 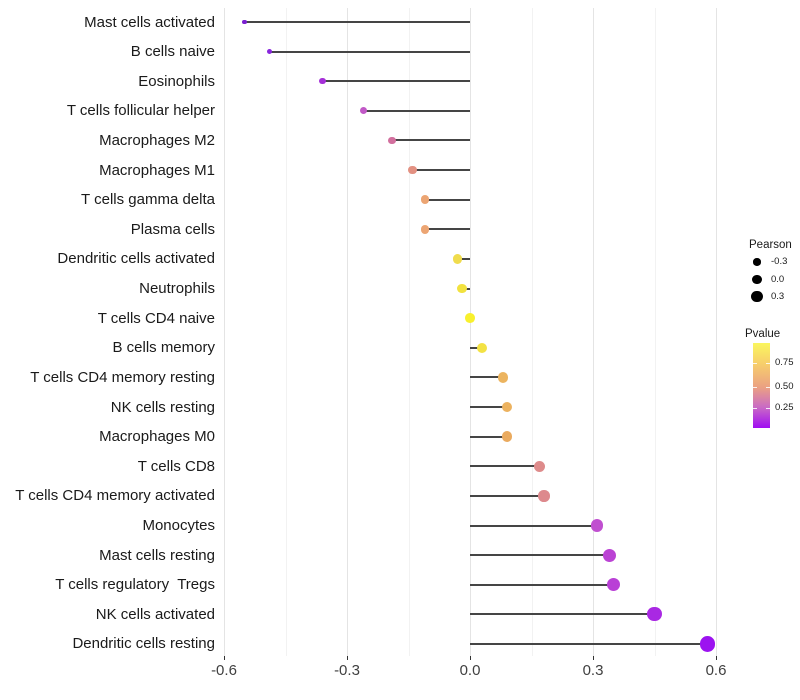 What do you see at coordinates (143, 644) in the screenshot?
I see `category-label: Dendritic cells resting` at bounding box center [143, 644].